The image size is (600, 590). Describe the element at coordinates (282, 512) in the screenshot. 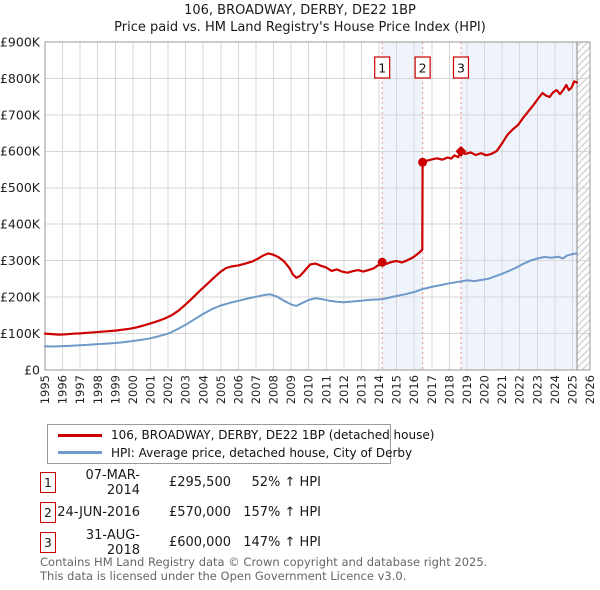

I see `sale-hpi-delta: 157% ↑ HPI` at that location.